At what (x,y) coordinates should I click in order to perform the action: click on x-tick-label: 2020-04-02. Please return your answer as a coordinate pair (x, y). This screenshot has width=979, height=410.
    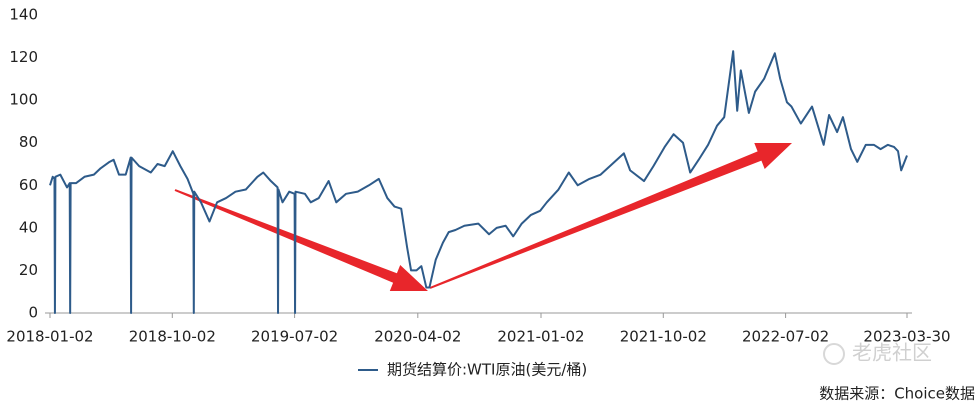
    Looking at the image, I should click on (417, 337).